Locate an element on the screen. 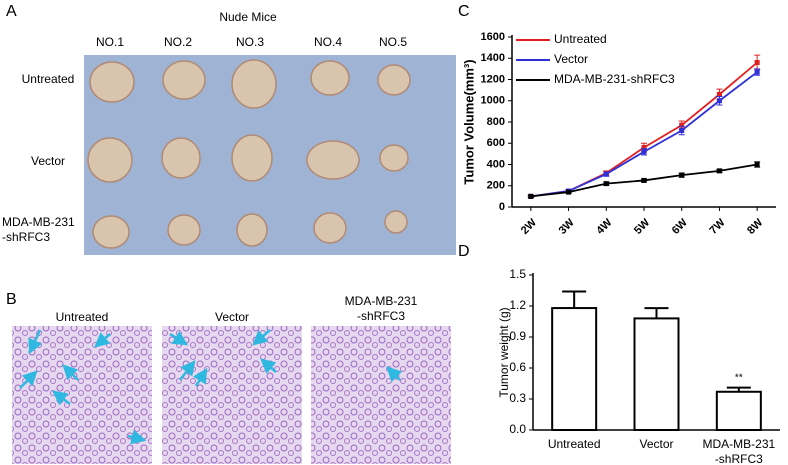 The width and height of the screenshot is (788, 465). annotation: ** is located at coordinates (739, 377).